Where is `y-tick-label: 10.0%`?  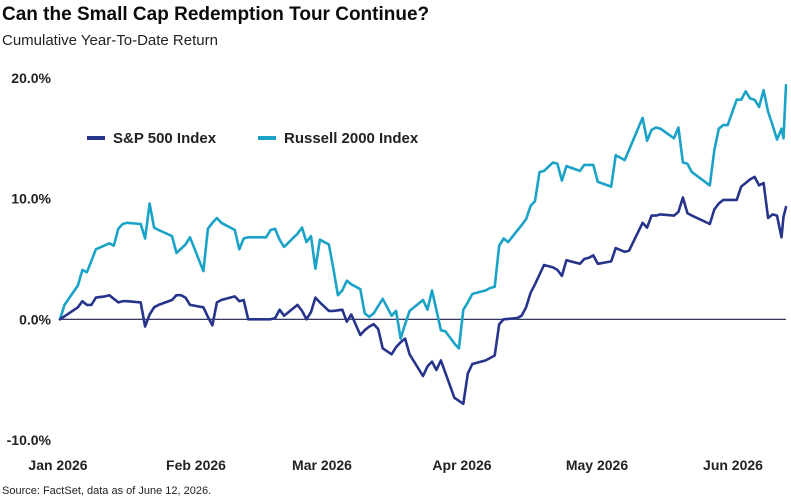 y-tick-label: 10.0% is located at coordinates (31, 199).